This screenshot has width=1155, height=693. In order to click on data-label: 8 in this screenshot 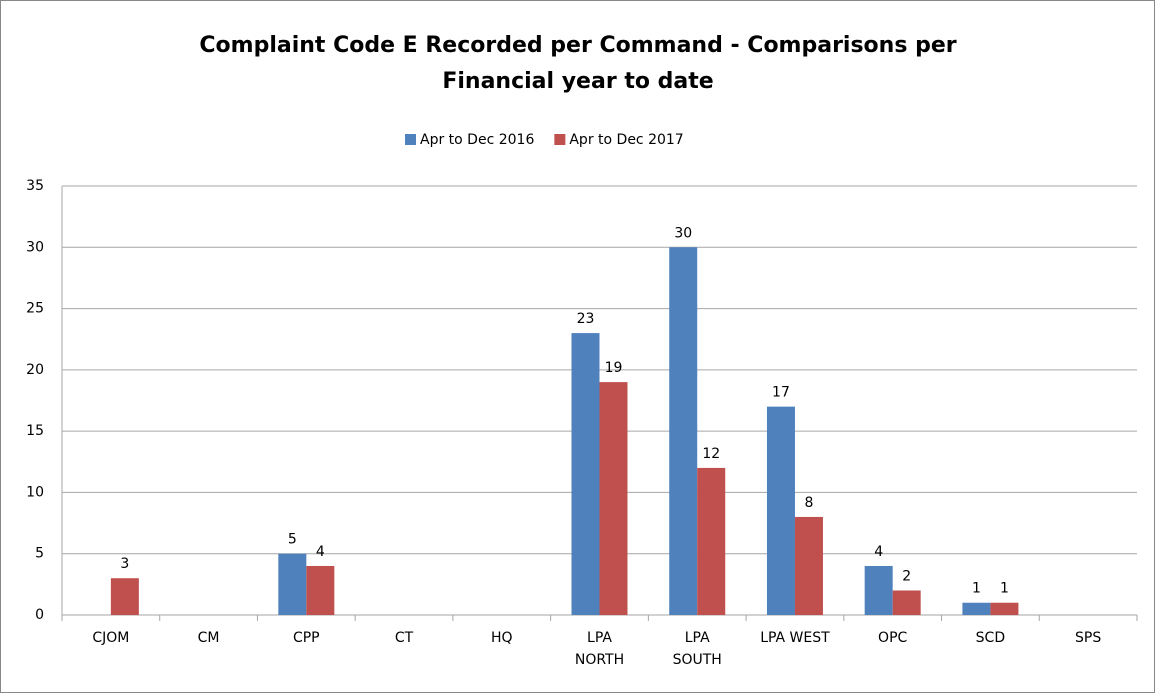, I will do `click(808, 503)`.